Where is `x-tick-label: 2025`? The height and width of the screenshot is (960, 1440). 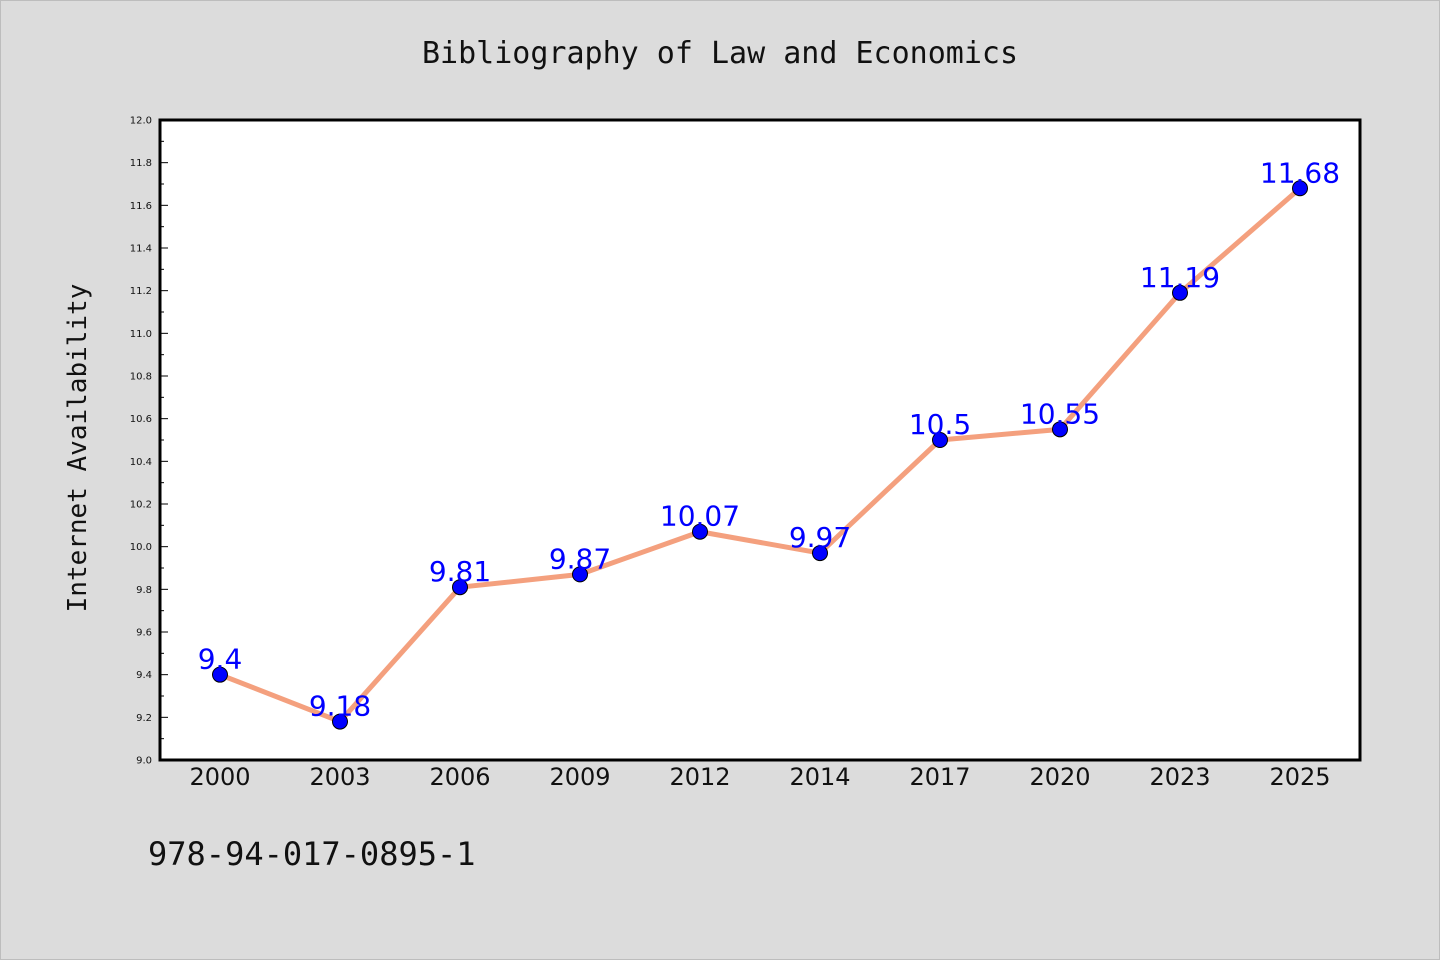 x-tick-label: 2025 is located at coordinates (1299, 777).